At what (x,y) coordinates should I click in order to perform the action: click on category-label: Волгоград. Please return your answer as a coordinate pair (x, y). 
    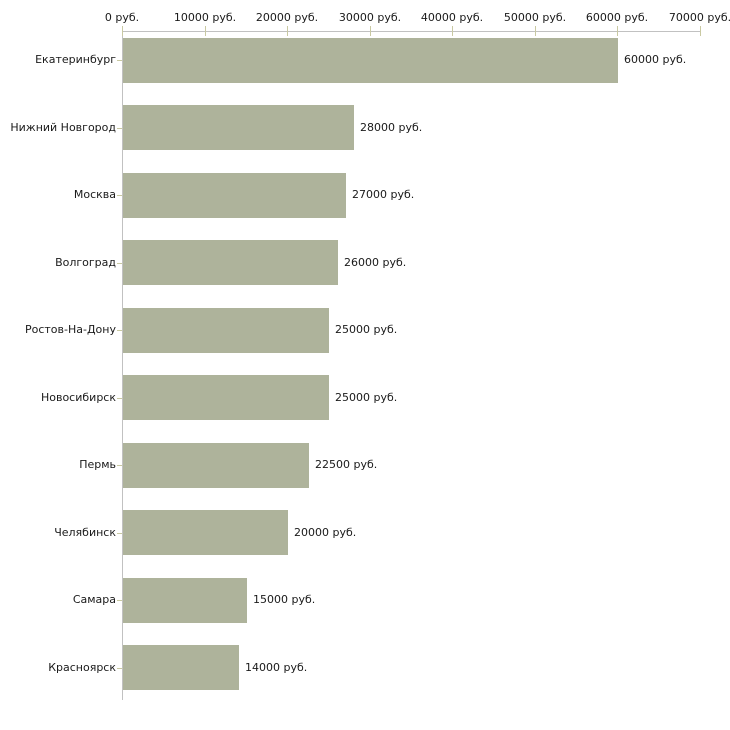
    Looking at the image, I should click on (85, 262).